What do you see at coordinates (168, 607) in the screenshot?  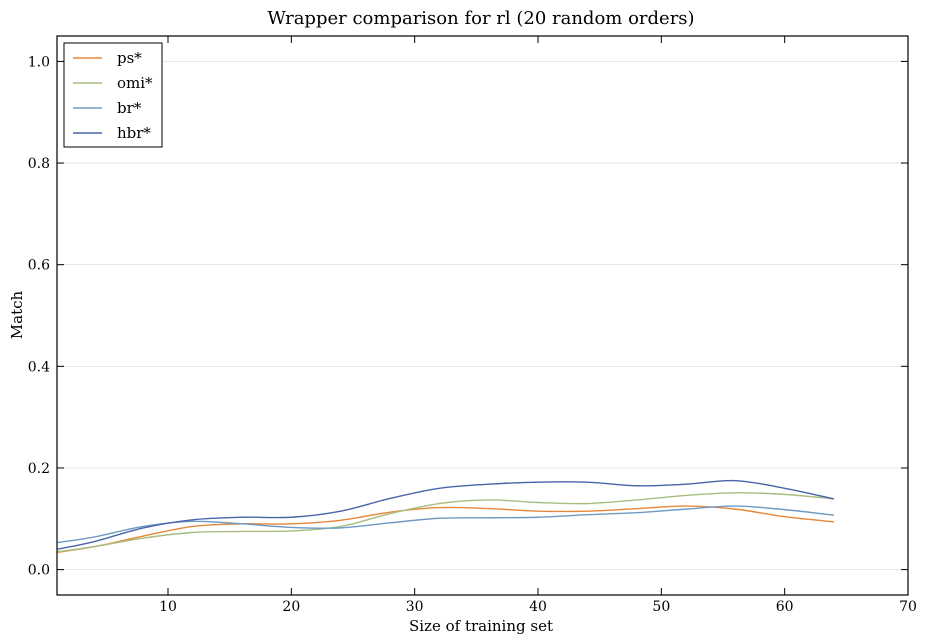 I see `x-tick-label: 10` at bounding box center [168, 607].